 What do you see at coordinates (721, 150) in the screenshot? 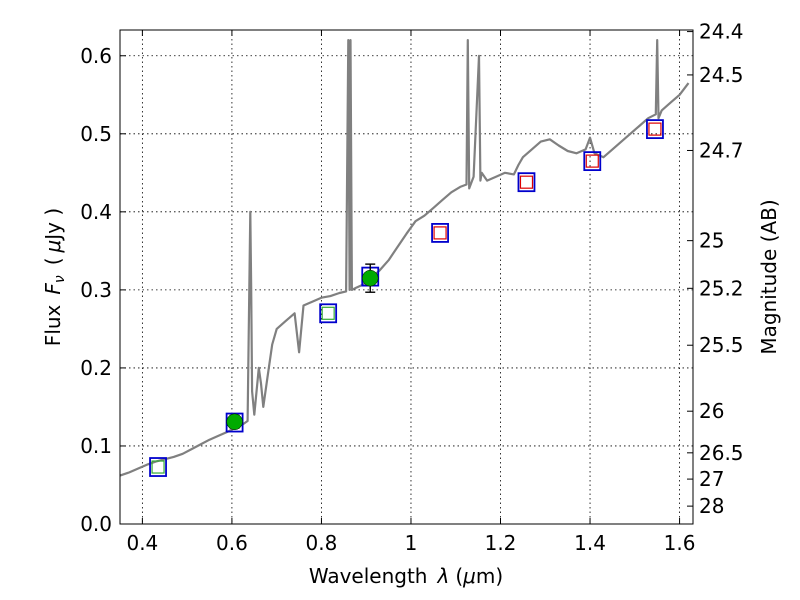
I see `y2-tick-label: 24.7` at bounding box center [721, 150].